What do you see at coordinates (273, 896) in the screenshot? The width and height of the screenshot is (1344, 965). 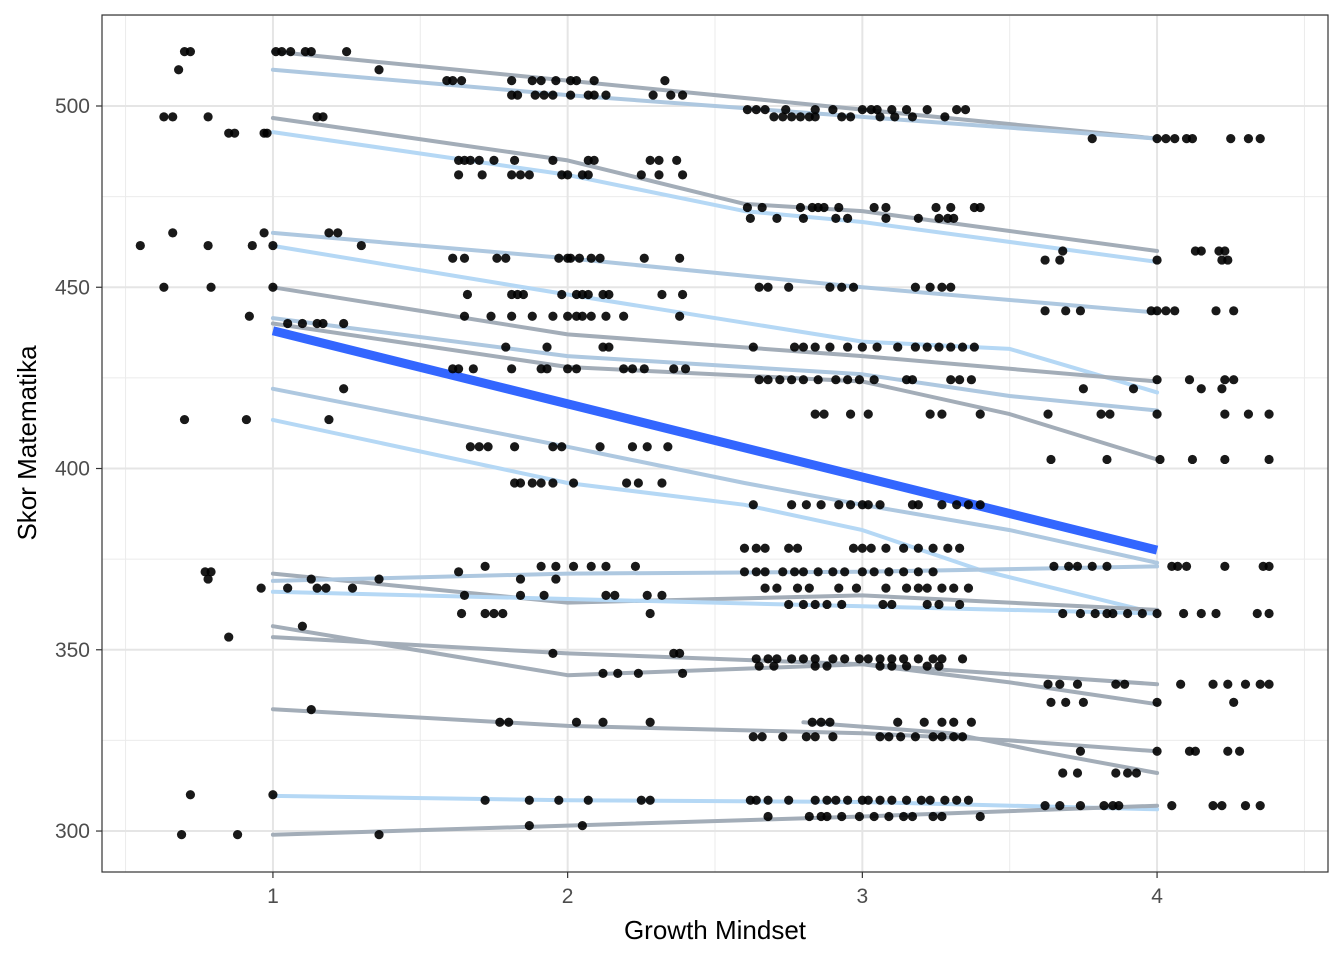 I see `x-tick-label: 1` at bounding box center [273, 896].